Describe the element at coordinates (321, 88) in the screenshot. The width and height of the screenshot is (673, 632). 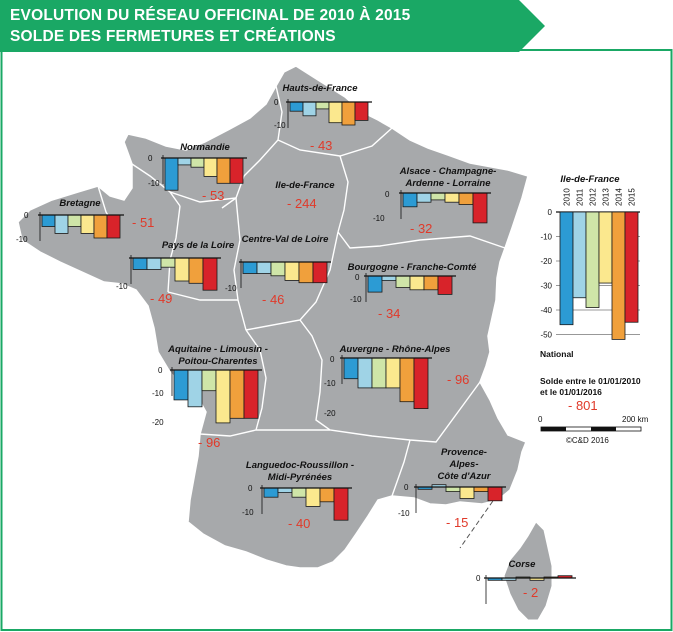
I see `region-label: Hauts-de-France` at that location.